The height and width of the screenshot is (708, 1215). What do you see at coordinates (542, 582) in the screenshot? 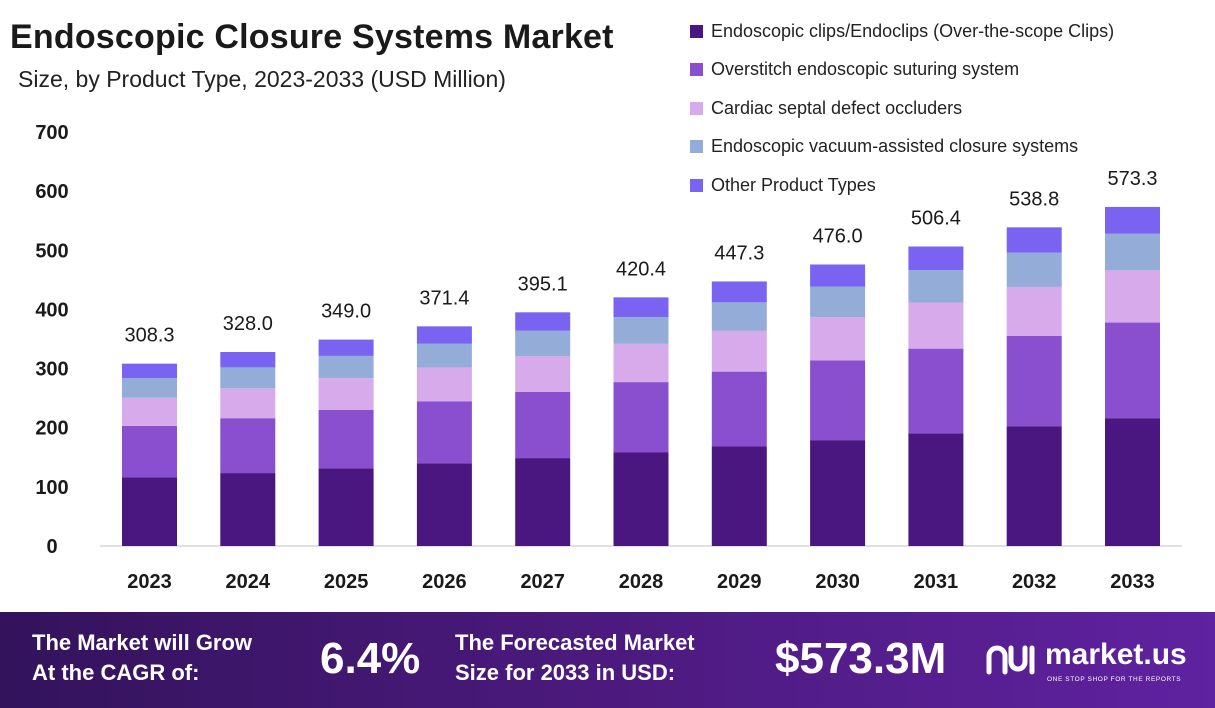
I see `x-tick-label: 2027` at bounding box center [542, 582].